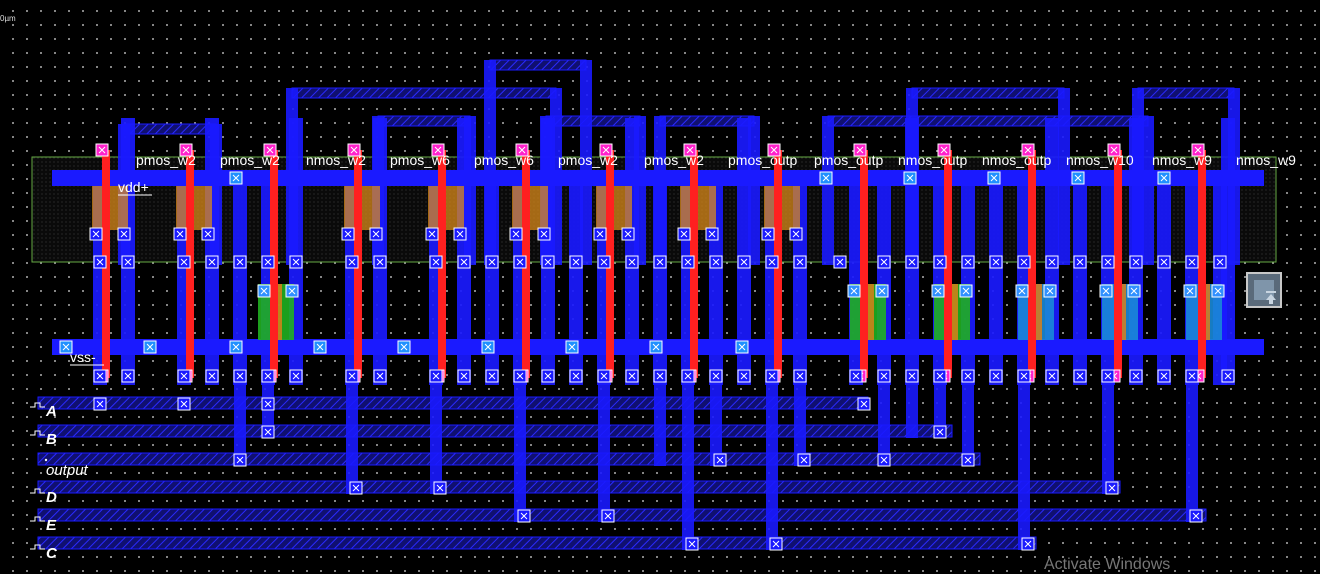 This screenshot has width=1320, height=574. Describe the element at coordinates (932, 160) in the screenshot. I see `cell-label: nmos_outp` at that location.